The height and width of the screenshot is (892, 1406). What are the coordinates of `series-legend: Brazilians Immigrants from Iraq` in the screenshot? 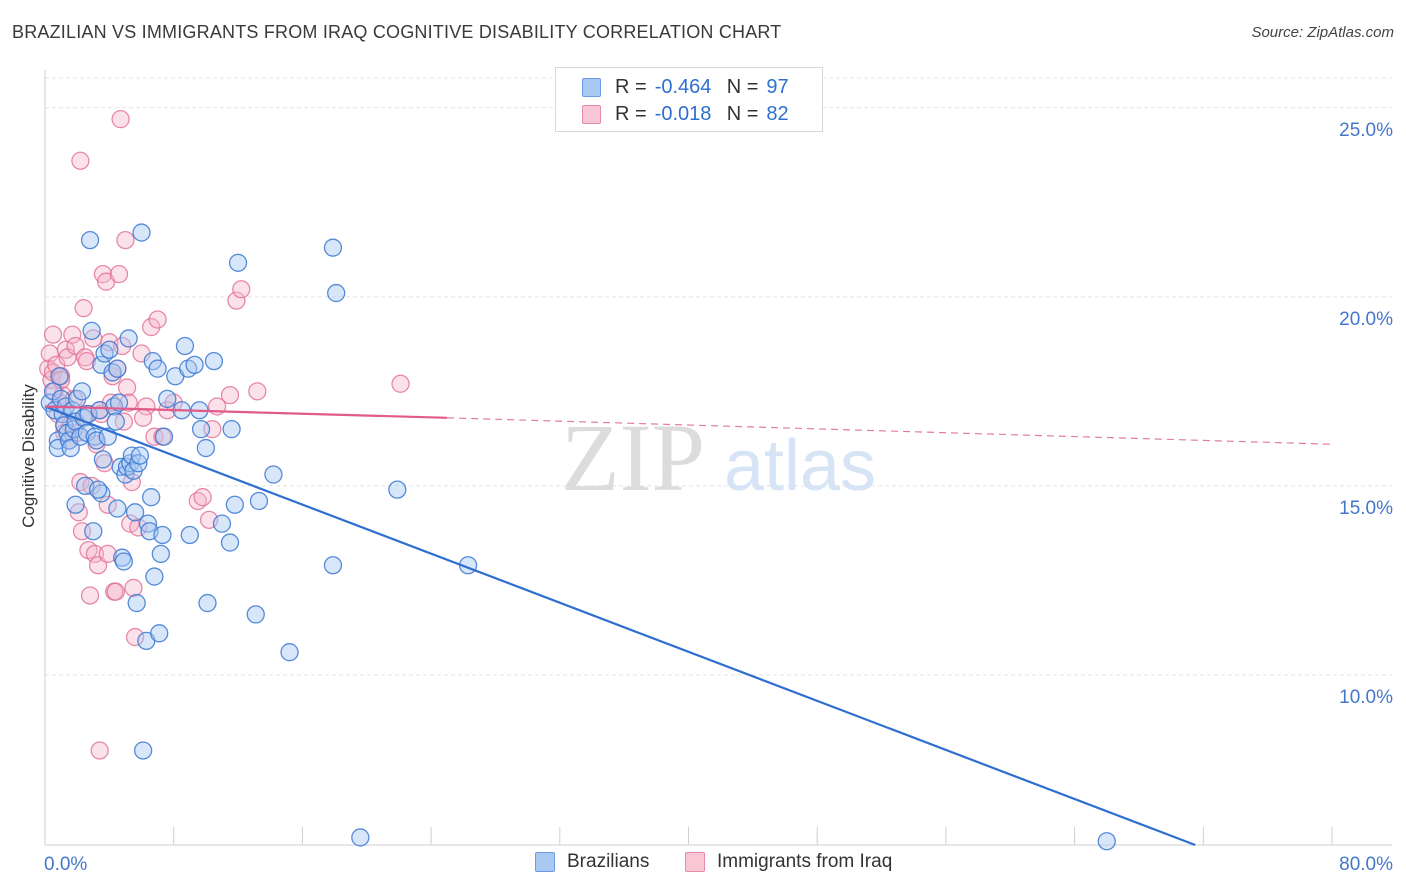 It's located at (703, 865).